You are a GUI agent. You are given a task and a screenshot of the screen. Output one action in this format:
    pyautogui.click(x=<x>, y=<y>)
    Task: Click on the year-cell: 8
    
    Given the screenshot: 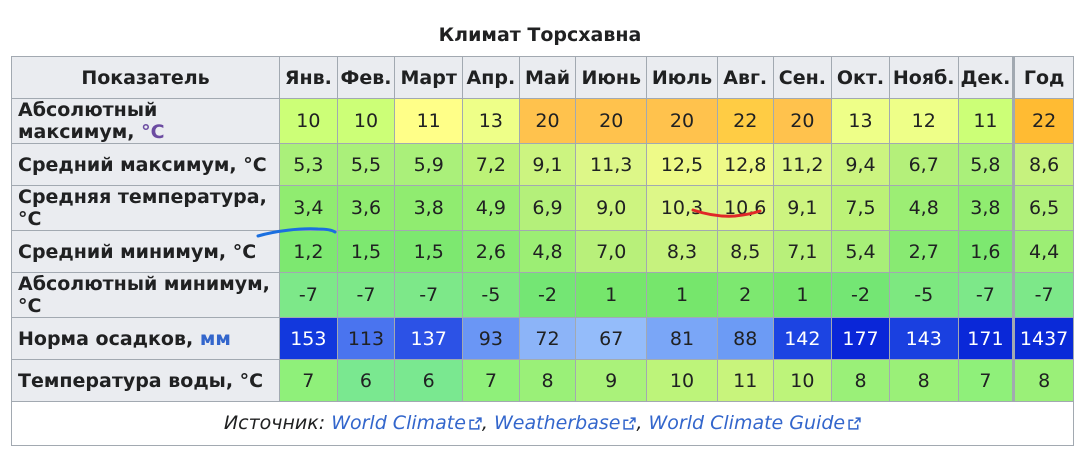 What is the action you would take?
    pyautogui.click(x=1043, y=380)
    